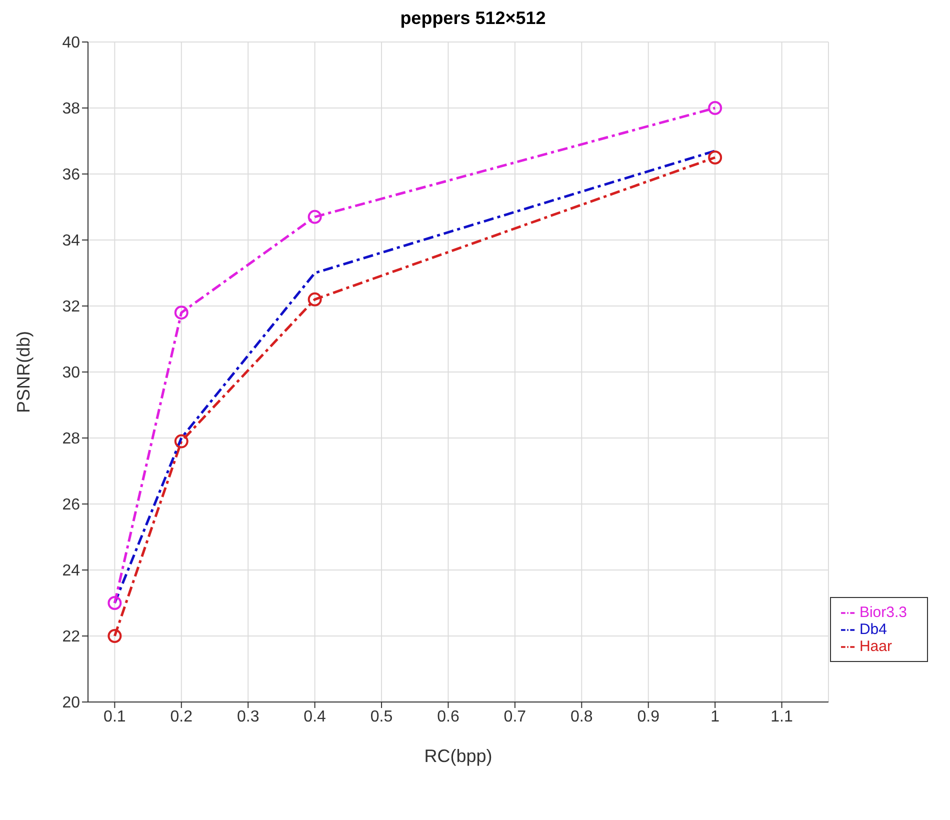  I want to click on y-tick-label: 28, so click(71, 439).